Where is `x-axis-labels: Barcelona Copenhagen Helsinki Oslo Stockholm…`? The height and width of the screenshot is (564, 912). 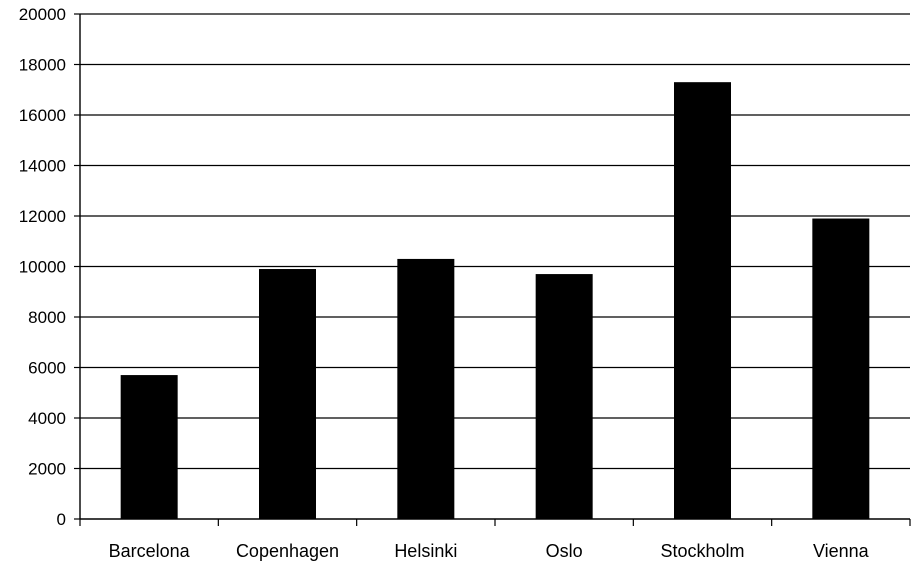 x-axis-labels: Barcelona Copenhagen Helsinki Oslo Stockholm… is located at coordinates (489, 551).